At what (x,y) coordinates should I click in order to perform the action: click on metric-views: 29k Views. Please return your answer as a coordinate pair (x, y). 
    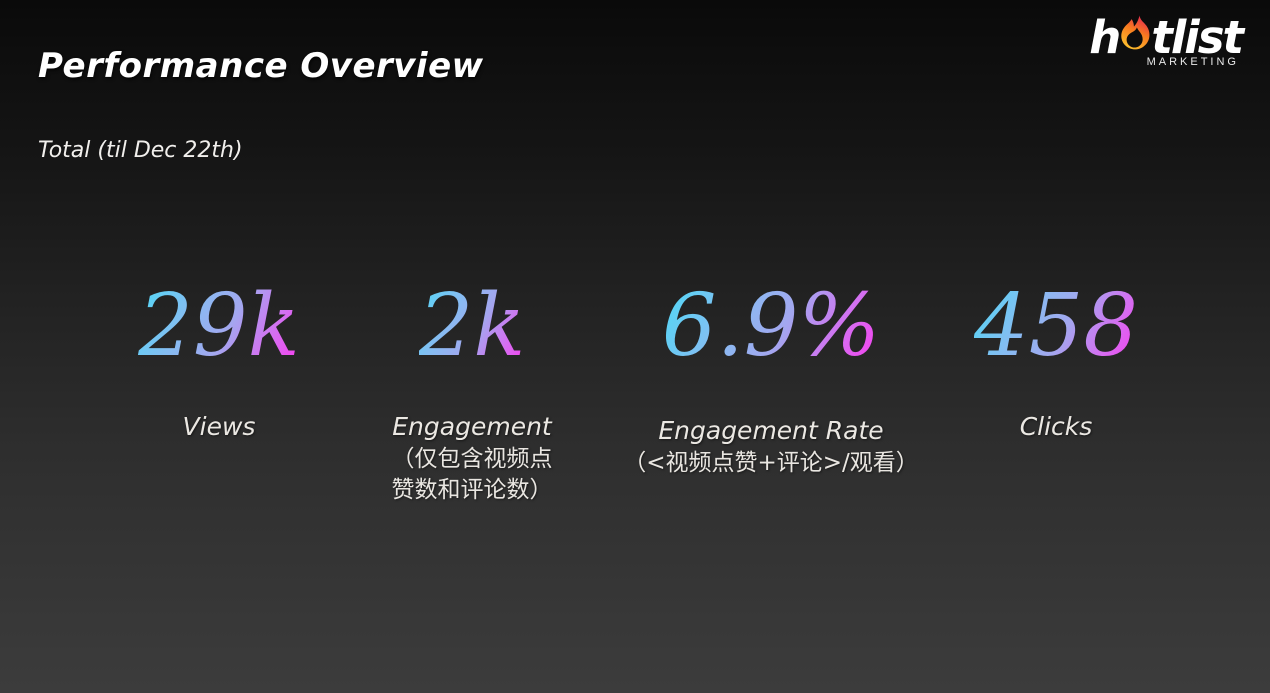
    Looking at the image, I should click on (219, 359).